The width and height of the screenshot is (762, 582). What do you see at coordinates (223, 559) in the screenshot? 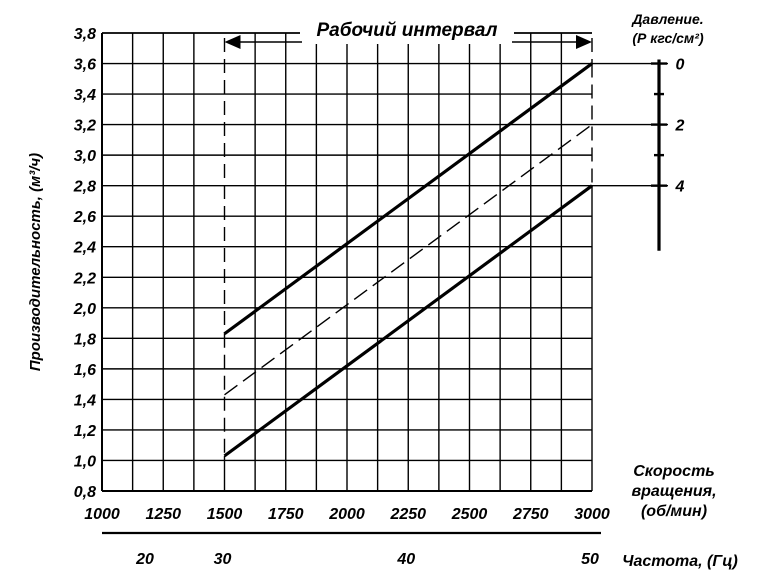
I see `frequency-tick-label: 30` at bounding box center [223, 559].